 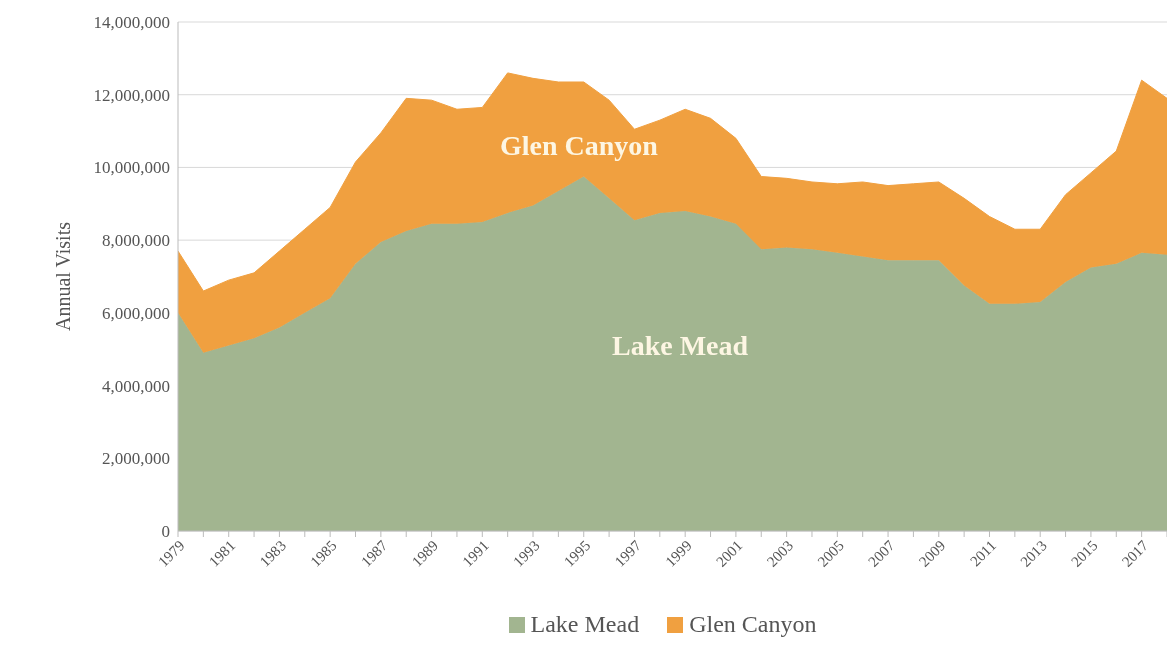 I want to click on y-tick-label: 2,000,000, so click(x=136, y=459).